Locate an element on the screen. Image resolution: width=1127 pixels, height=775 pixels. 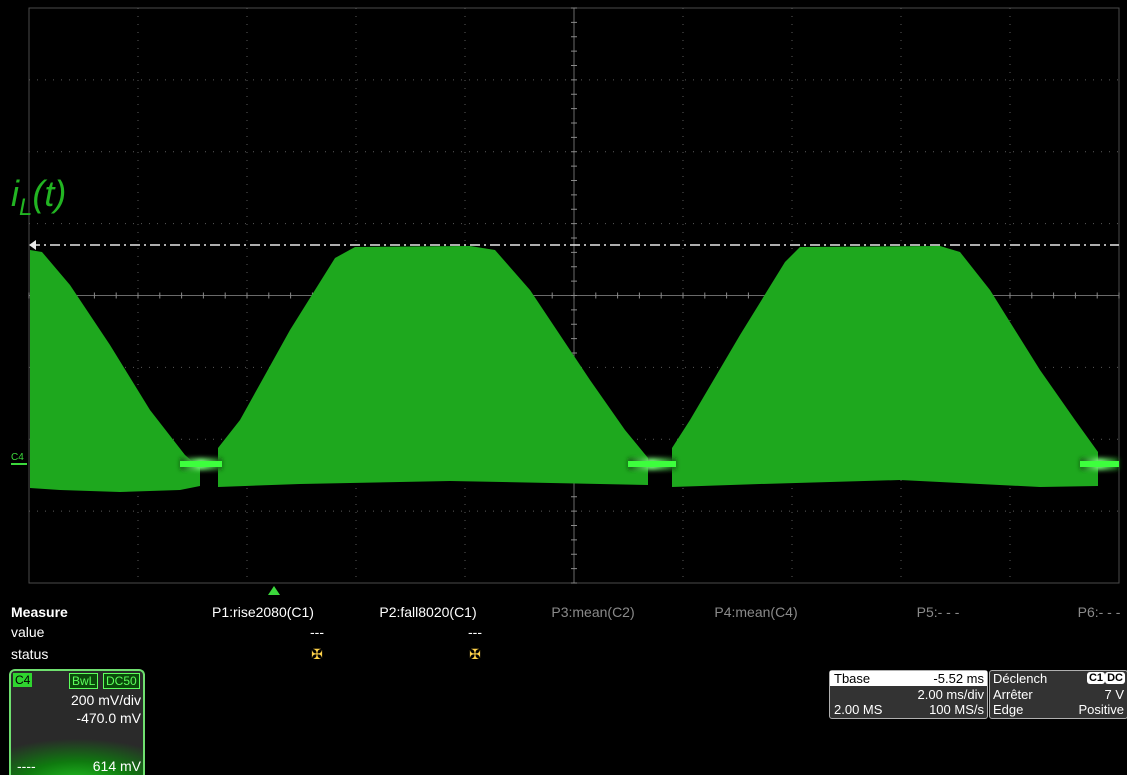
timebase-points: 2.00 MS is located at coordinates (858, 709).